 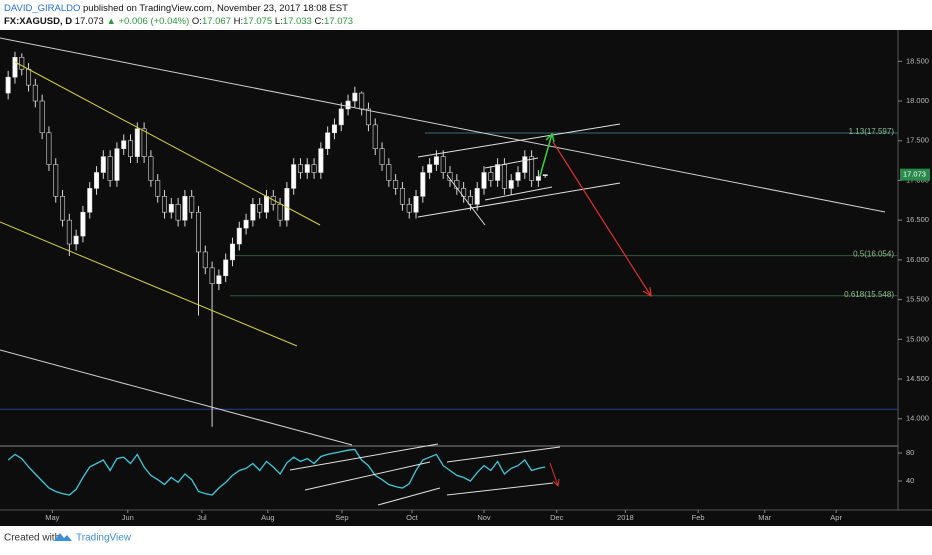 I want to click on open: 17.067, so click(x=216, y=21).